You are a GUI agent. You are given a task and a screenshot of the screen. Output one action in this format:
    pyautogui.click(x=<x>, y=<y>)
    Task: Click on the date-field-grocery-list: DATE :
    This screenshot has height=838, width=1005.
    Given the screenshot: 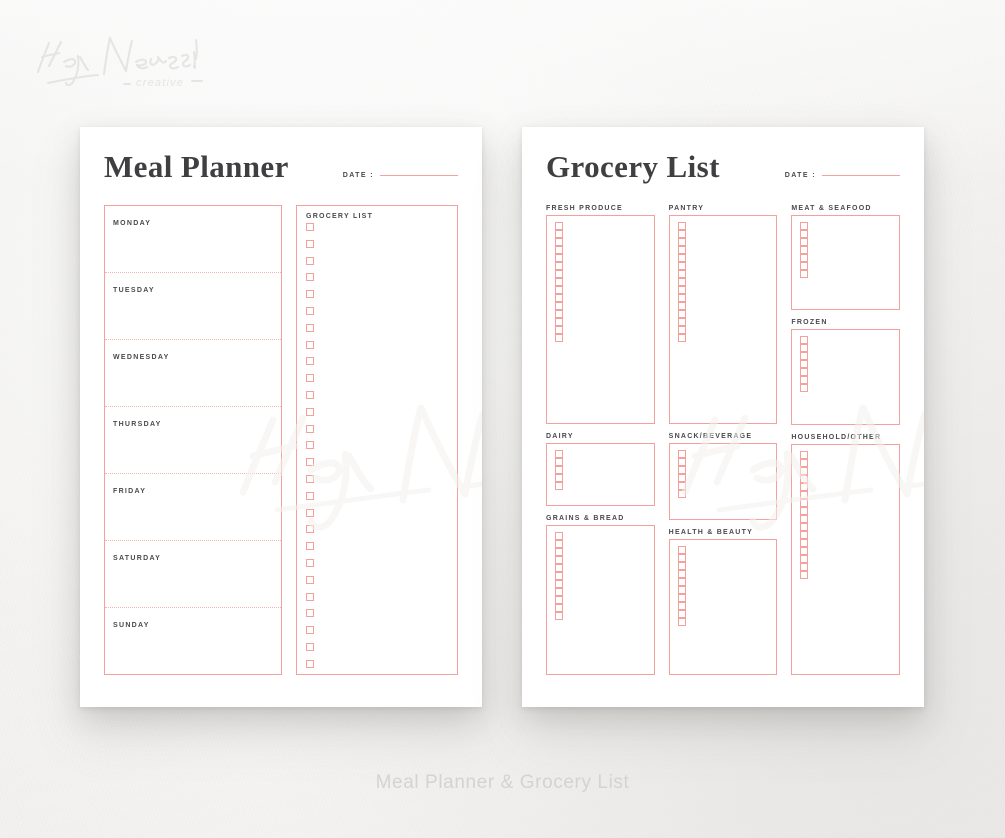 What is the action you would take?
    pyautogui.click(x=842, y=176)
    